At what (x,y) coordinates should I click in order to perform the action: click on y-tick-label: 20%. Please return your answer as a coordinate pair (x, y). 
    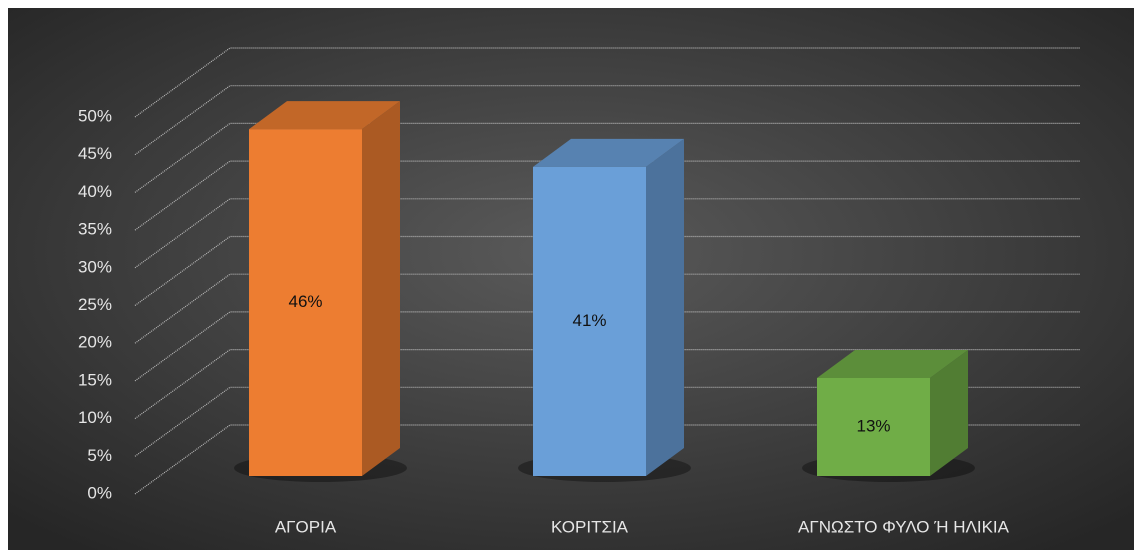
    Looking at the image, I should click on (95, 342).